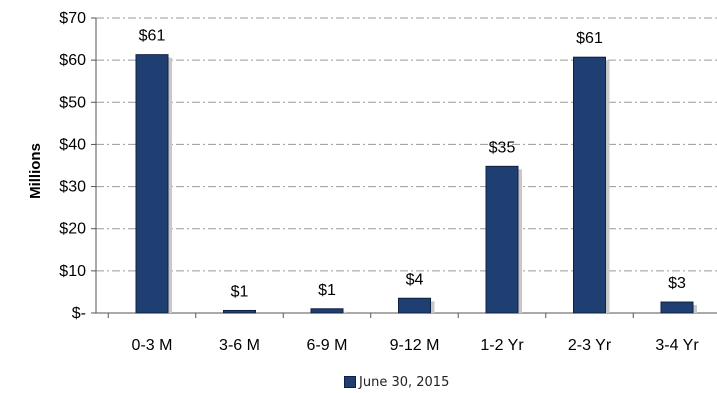  I want to click on x-tick-label: 9-12 M, so click(415, 345).